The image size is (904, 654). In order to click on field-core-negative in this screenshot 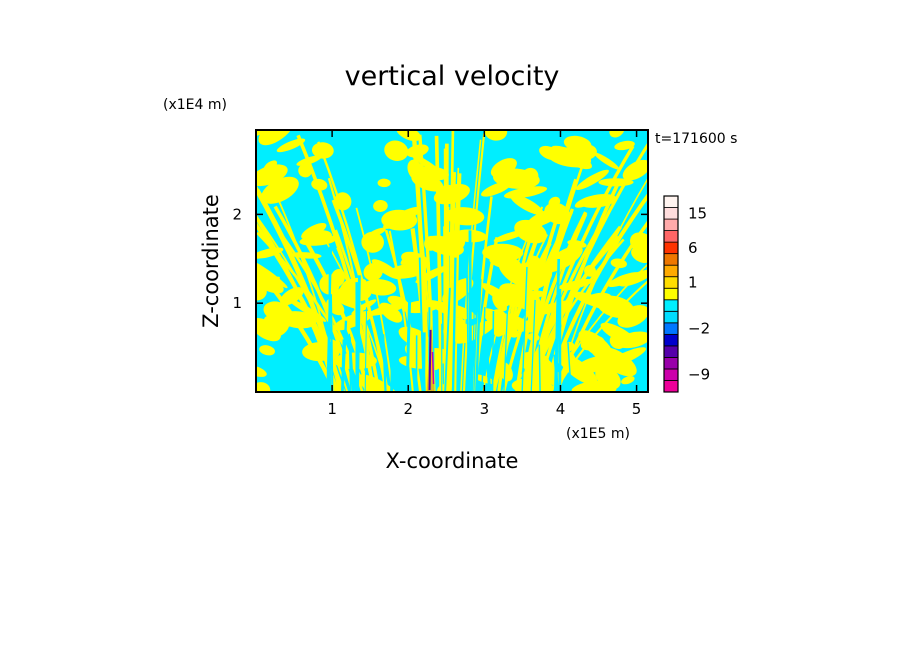, I will do `click(430, 360)`.